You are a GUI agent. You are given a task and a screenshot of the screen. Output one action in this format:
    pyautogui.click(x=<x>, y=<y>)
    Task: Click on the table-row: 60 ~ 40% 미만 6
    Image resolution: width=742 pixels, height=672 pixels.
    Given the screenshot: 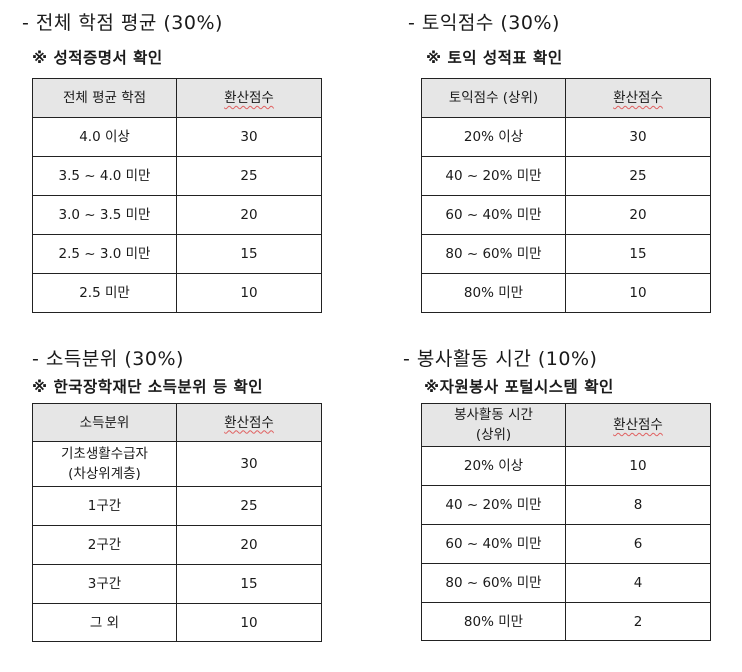 What is the action you would take?
    pyautogui.click(x=566, y=544)
    